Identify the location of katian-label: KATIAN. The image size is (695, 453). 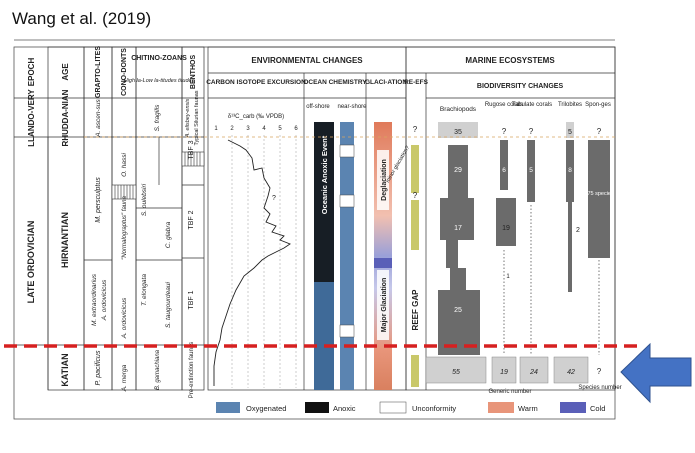
(65, 369).